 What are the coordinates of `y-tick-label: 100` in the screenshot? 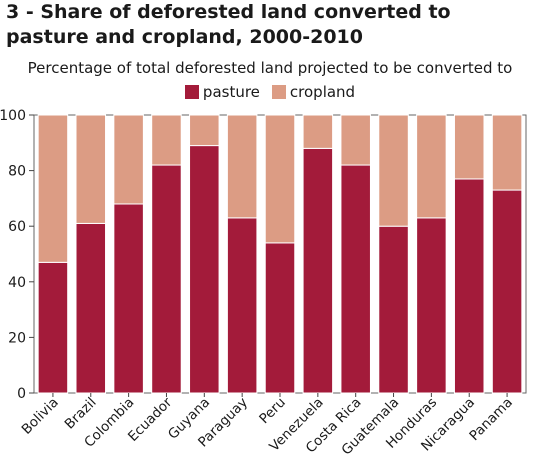 It's located at (13, 116).